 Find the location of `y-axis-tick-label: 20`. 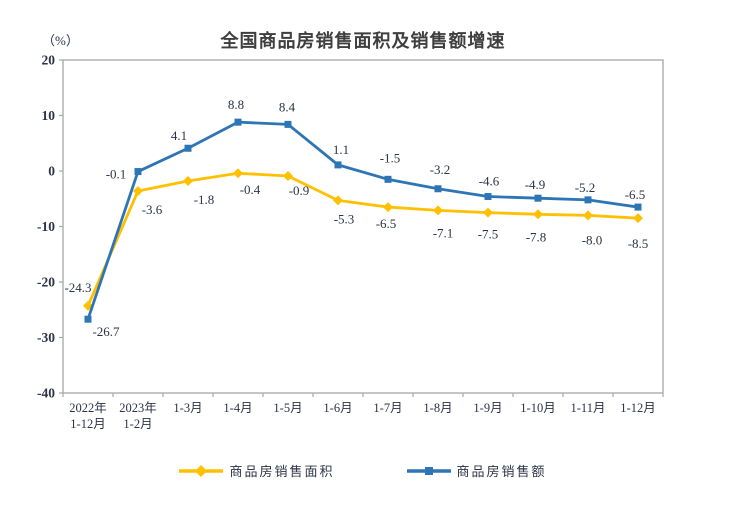

y-axis-tick-label: 20 is located at coordinates (49, 60).